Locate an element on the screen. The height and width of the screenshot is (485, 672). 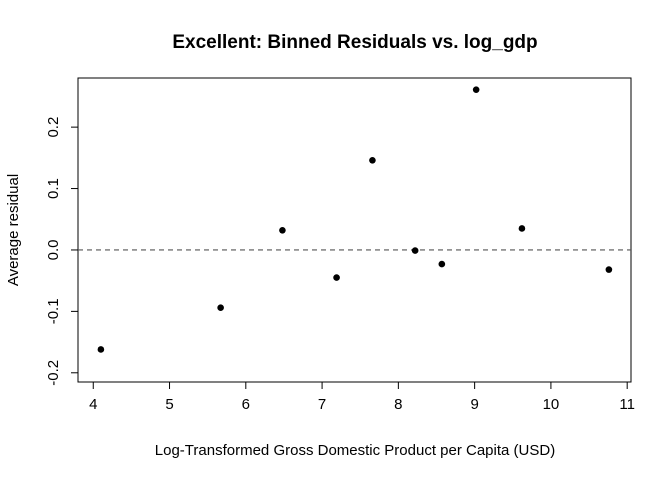
chart-title: Excellent: Binned Residuals vs. log_gdp is located at coordinates (354, 42).